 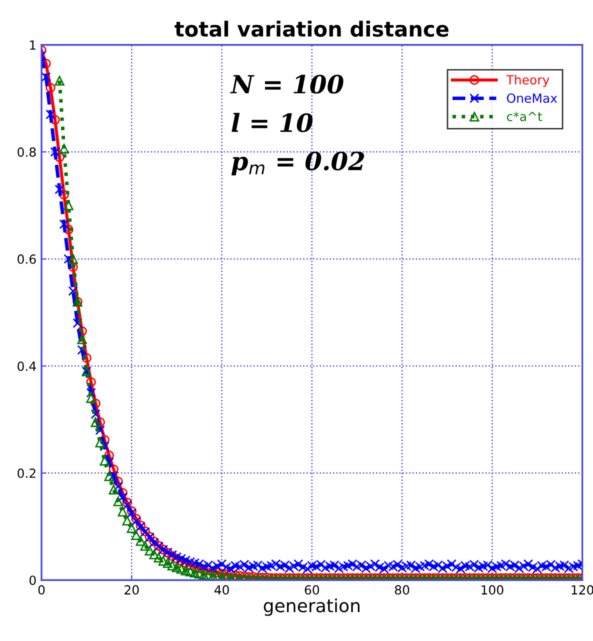 What do you see at coordinates (524, 117) in the screenshot?
I see `legend-label: c*a^t` at bounding box center [524, 117].